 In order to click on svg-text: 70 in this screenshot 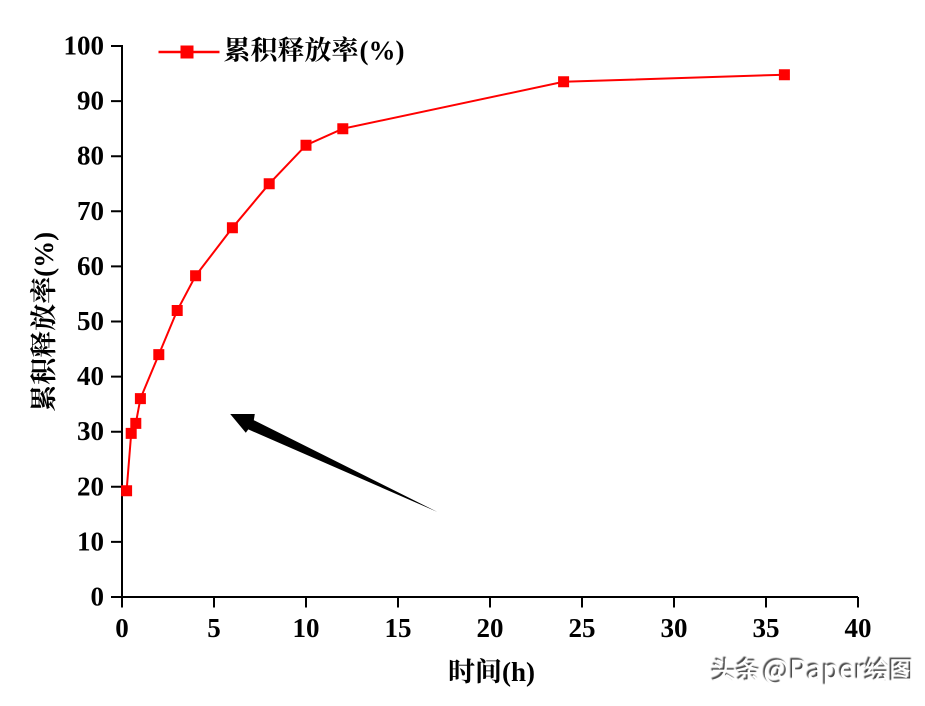, I will do `click(90, 211)`.